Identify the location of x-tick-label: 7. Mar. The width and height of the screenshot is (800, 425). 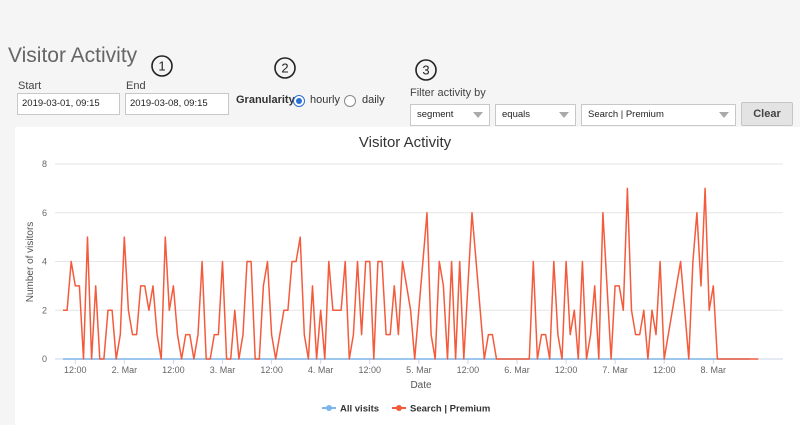
(615, 370).